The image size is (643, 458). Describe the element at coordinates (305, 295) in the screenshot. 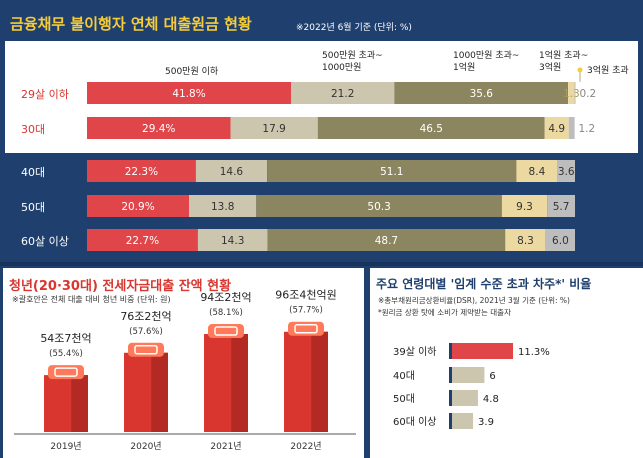

I see `balance-value-label: 96조4천억원` at that location.